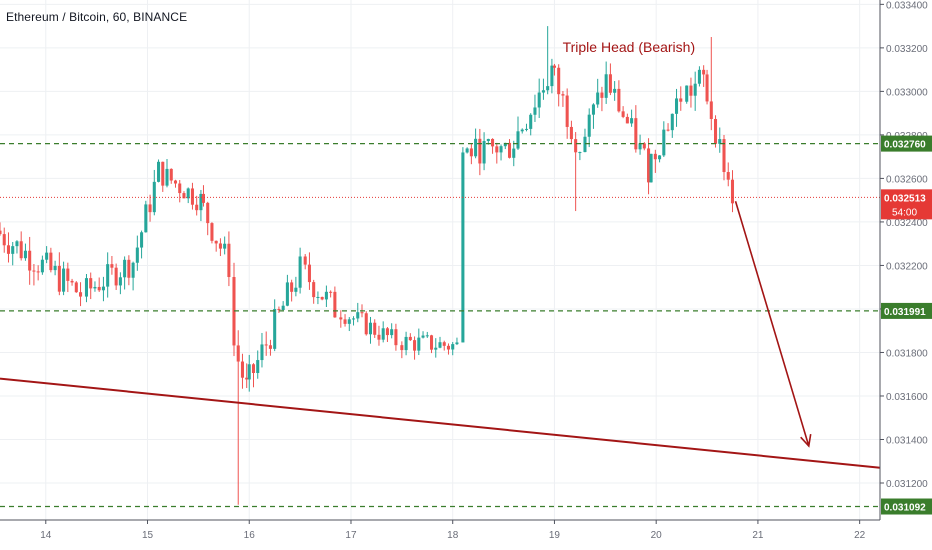 The height and width of the screenshot is (550, 932). Describe the element at coordinates (629, 47) in the screenshot. I see `pattern-annotation: Triple Head (Bearish)` at that location.